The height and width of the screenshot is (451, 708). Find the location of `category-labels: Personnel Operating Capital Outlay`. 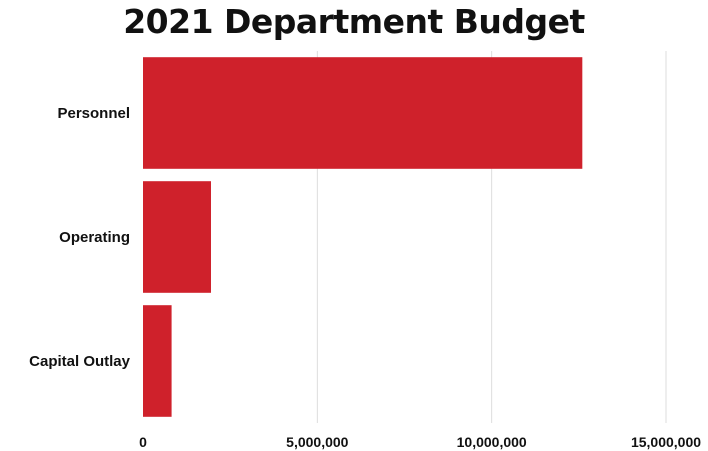

category-labels: Personnel Operating Capital Outlay is located at coordinates (80, 237).